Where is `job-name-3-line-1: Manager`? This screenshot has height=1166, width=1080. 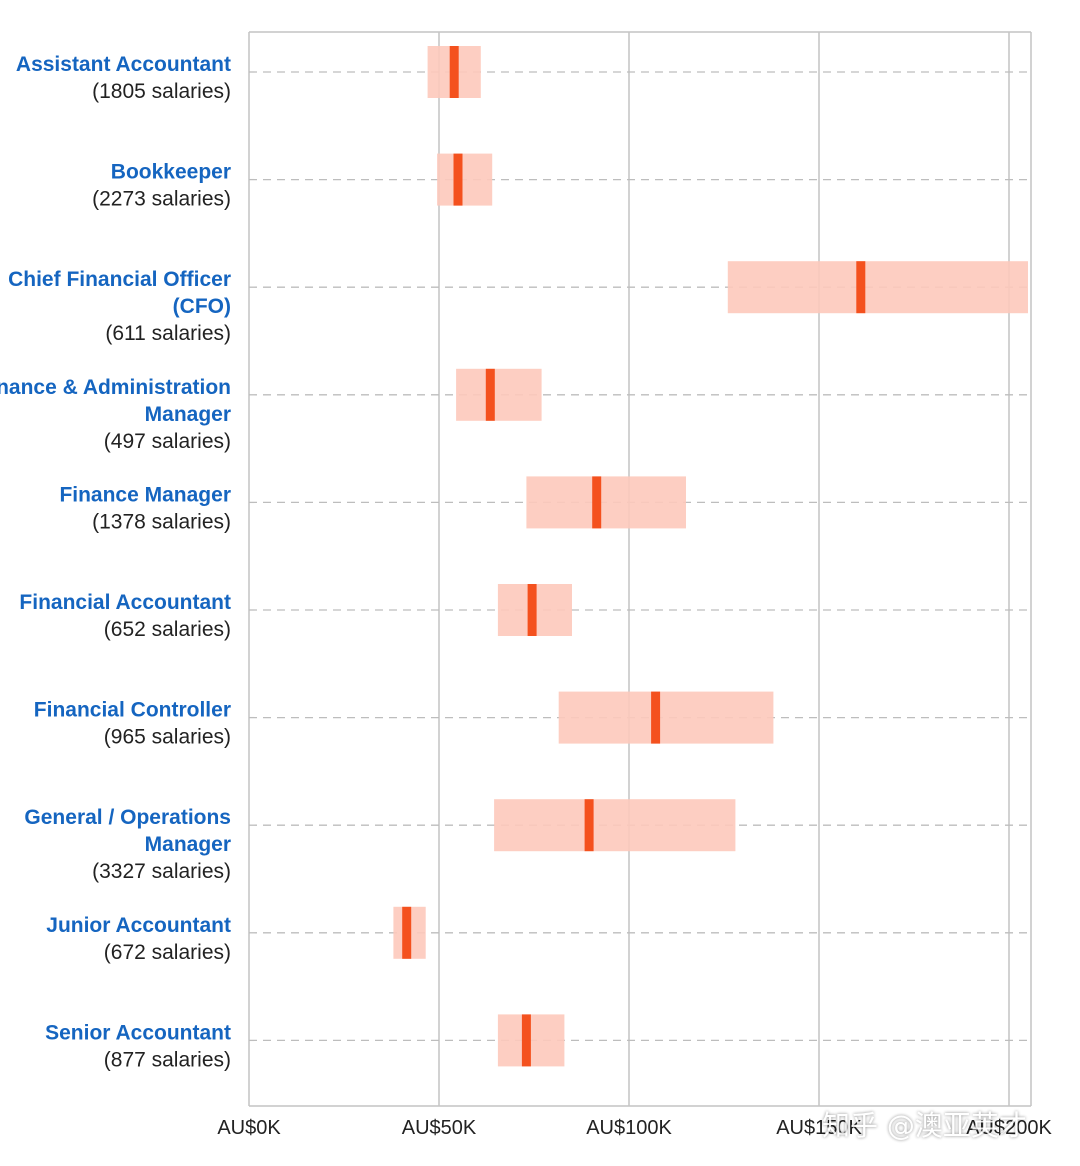
job-name-3-line-1: Manager is located at coordinates (188, 414).